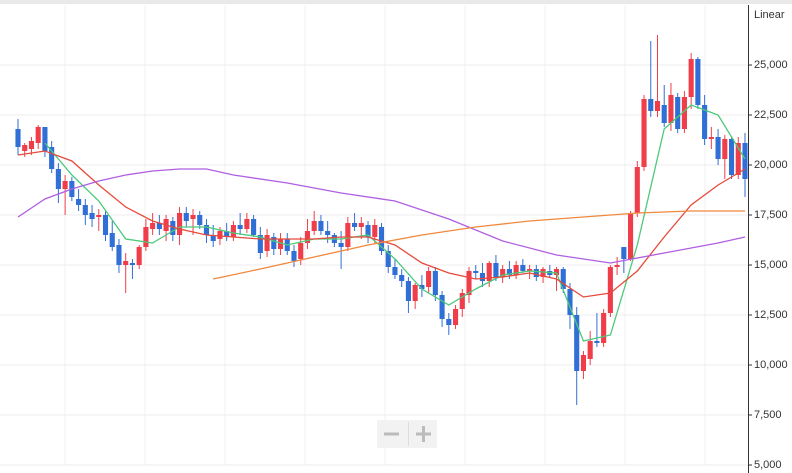 The height and width of the screenshot is (473, 792). Describe the element at coordinates (771, 365) in the screenshot. I see `y-tick-label: 10,000` at that location.